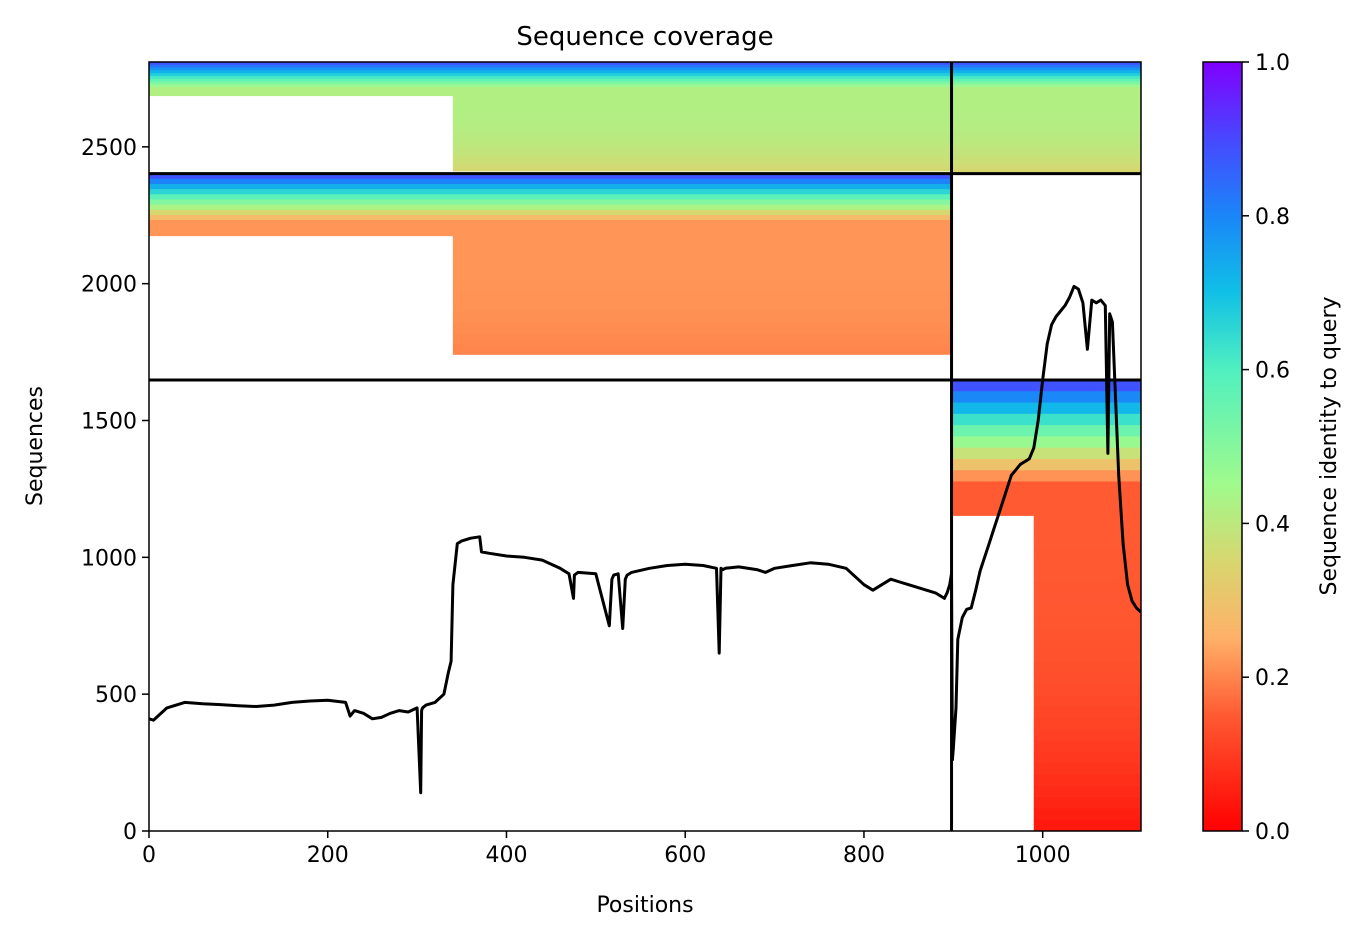  I want to click on x-tick-label: 800, so click(864, 855).